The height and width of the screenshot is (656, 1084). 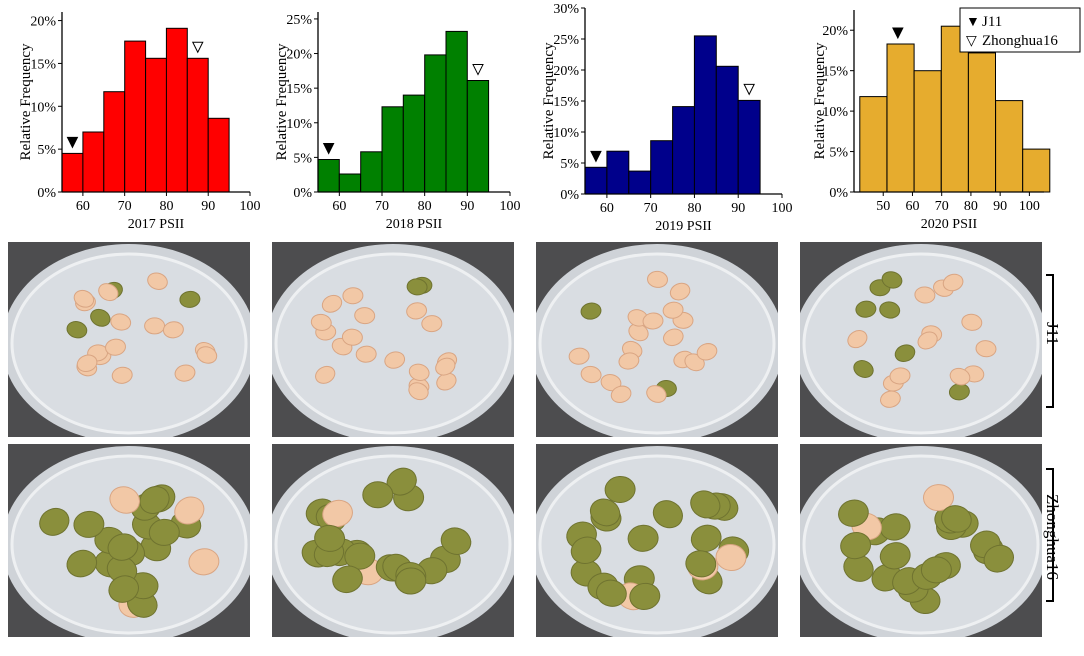 What do you see at coordinates (414, 224) in the screenshot?
I see `x-axis-label: 2018 PSII` at bounding box center [414, 224].